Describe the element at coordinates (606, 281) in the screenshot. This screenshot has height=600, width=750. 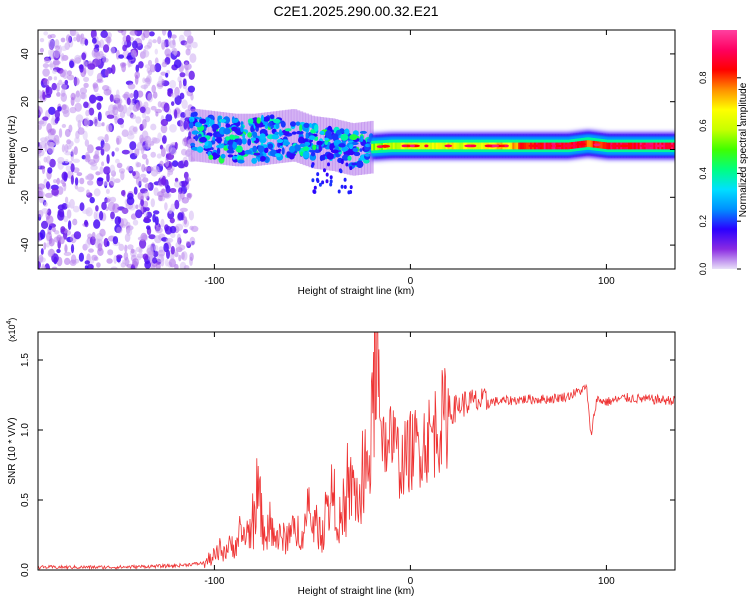
I see `x-tick-label: 100` at that location.